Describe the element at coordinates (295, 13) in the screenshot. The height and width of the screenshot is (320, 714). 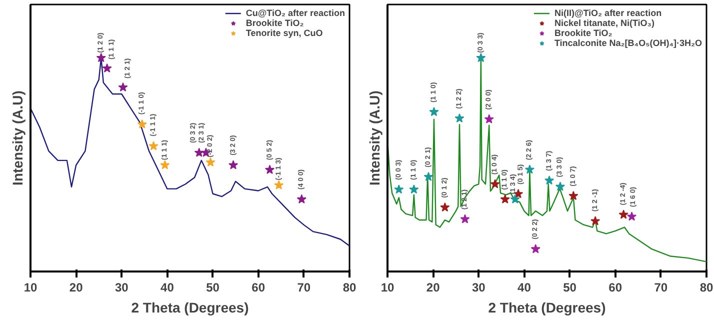
I see `legend-label: Cu@TiO₂ after reaction` at that location.